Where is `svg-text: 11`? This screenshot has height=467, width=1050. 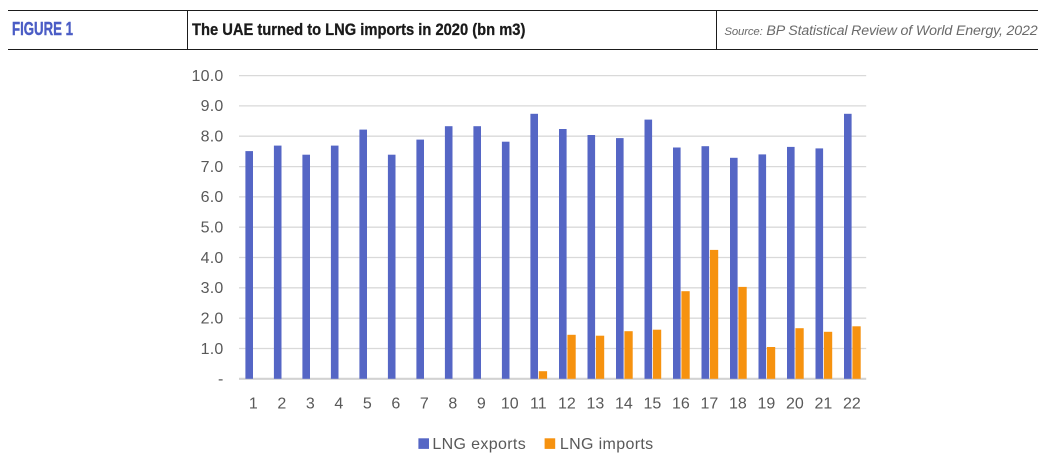 svg-text: 11 is located at coordinates (538, 403).